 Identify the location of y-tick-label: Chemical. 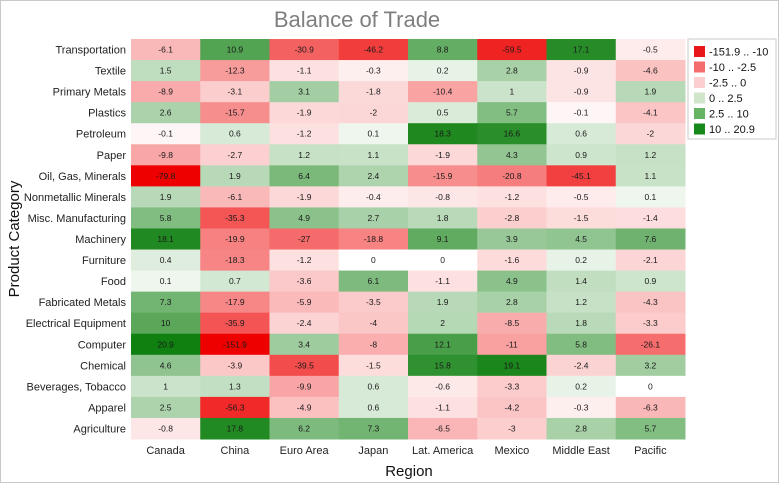
(103, 366).